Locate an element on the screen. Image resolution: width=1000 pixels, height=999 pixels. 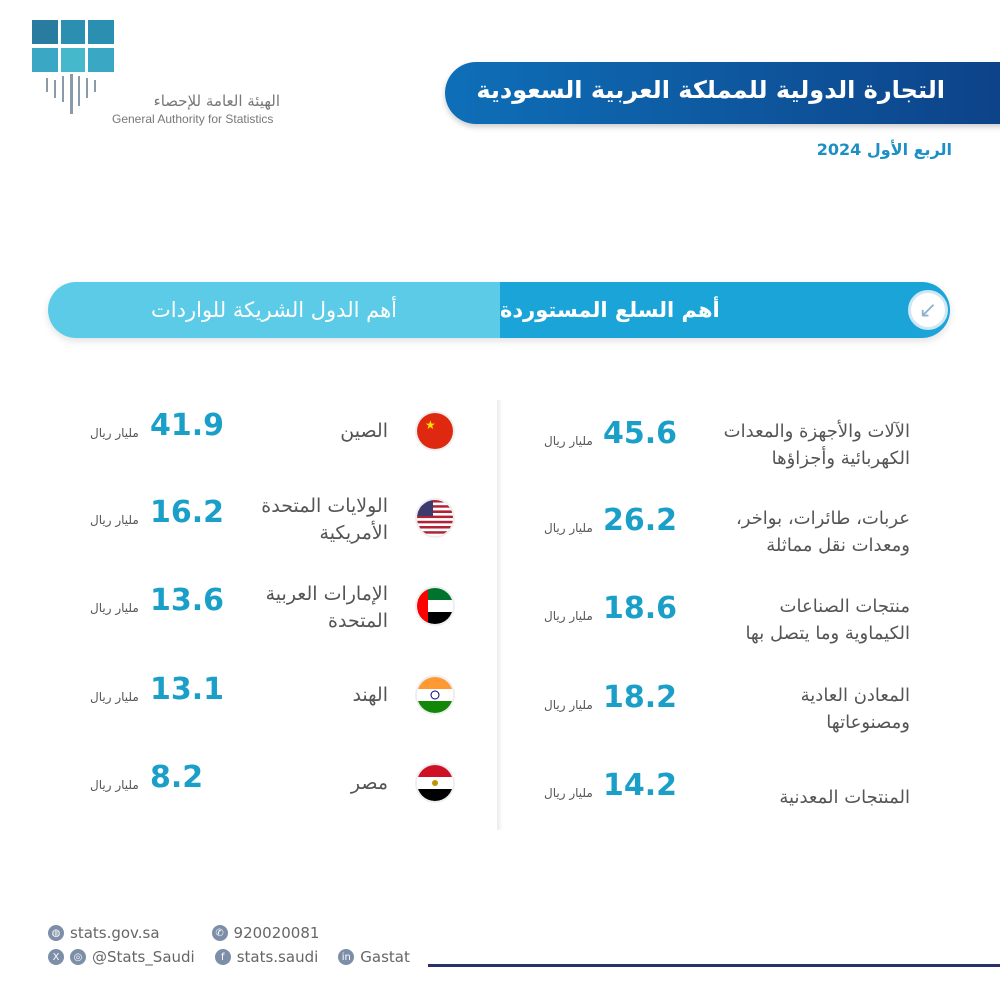
good-label-line: ومعدات نقل مماثلة is located at coordinates (838, 545).